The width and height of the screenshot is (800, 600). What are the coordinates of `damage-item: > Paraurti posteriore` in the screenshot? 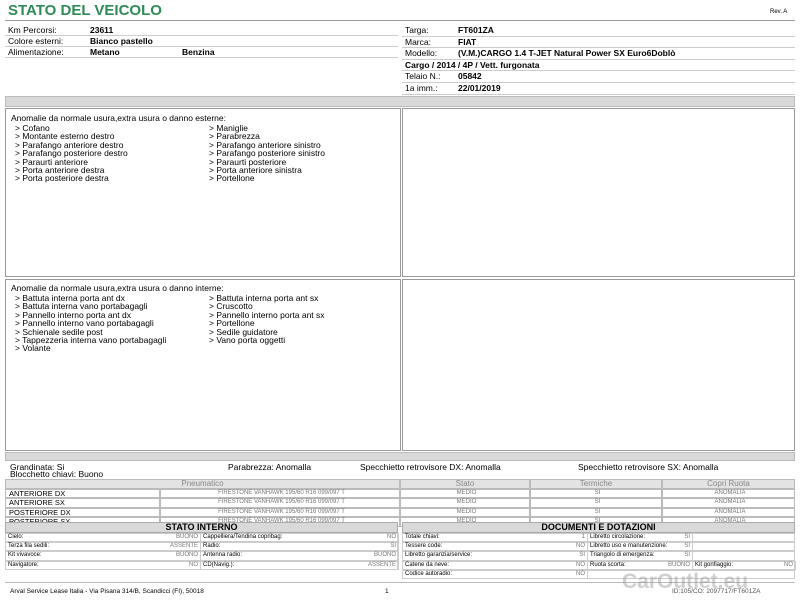 It's located at (248, 161).